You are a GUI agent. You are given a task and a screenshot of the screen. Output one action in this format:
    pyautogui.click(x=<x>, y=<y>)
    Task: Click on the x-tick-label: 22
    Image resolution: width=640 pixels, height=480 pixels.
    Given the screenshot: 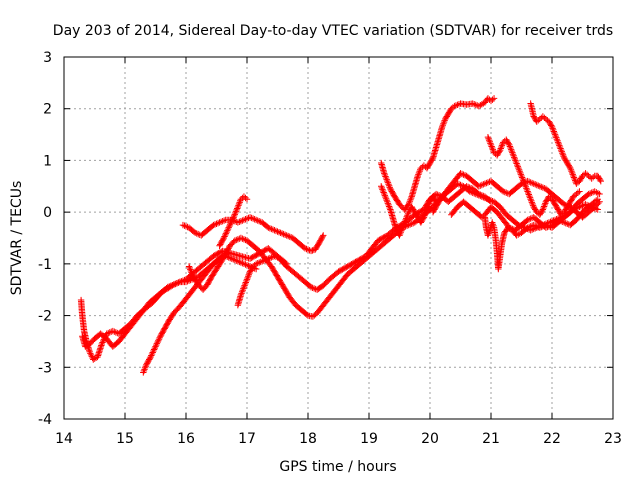 What is the action you would take?
    pyautogui.click(x=552, y=439)
    